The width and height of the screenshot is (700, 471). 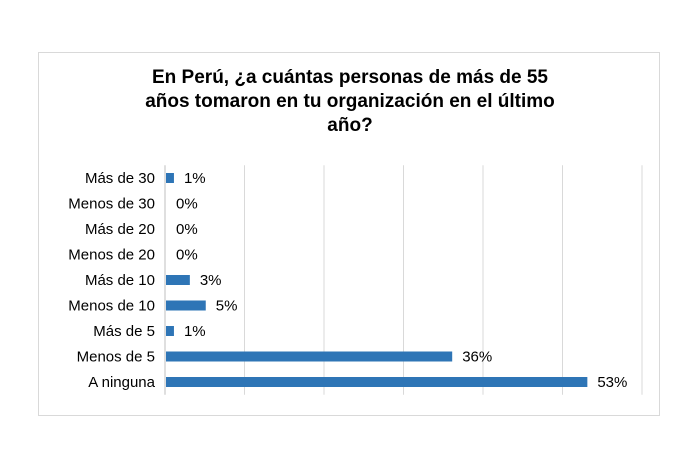 I want to click on chart-title-line-3: año?, so click(x=350, y=125).